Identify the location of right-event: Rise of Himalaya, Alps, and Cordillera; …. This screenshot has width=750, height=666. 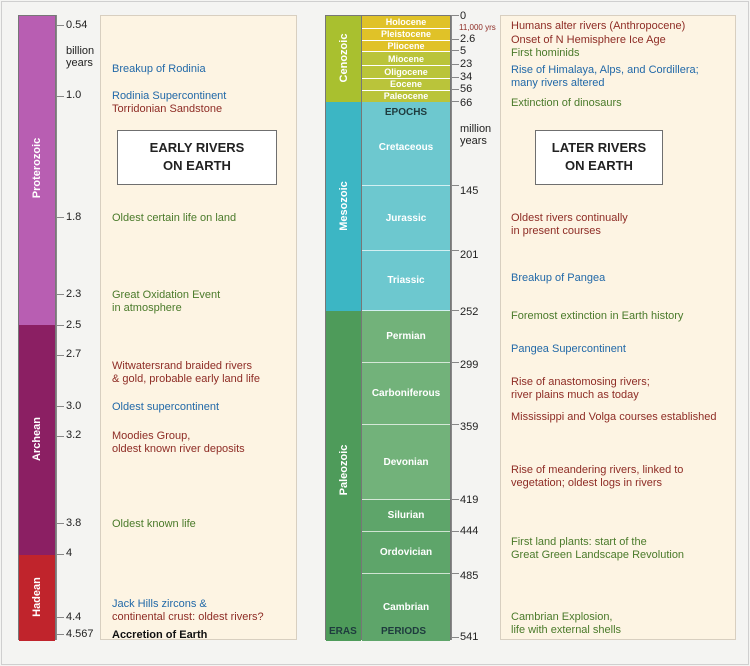
(605, 76).